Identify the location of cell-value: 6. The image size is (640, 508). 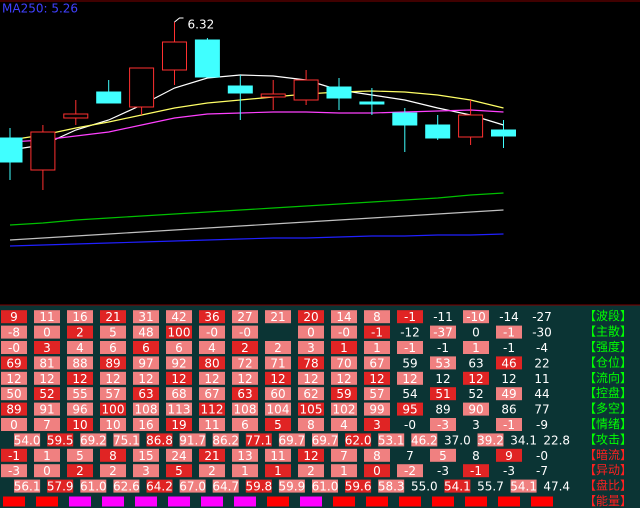
(146, 348).